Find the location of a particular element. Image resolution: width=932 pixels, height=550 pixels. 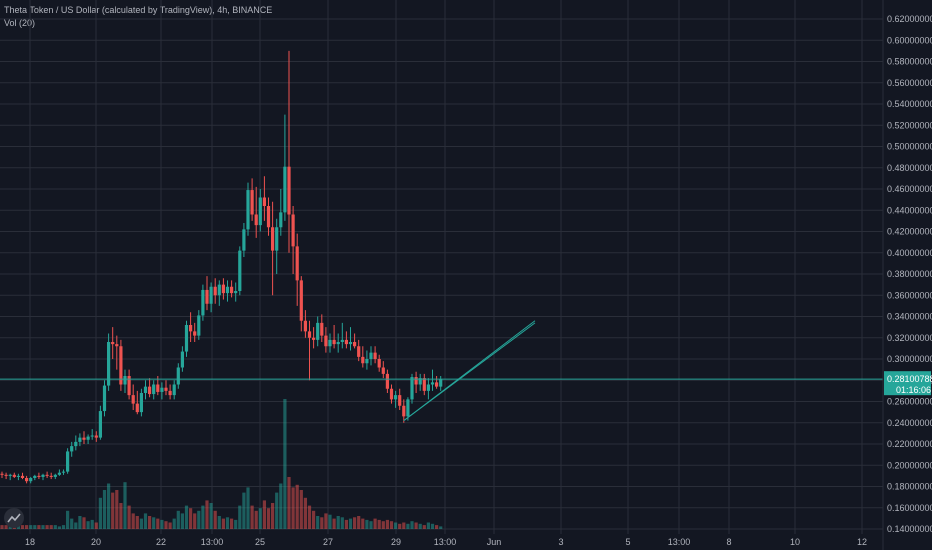

time-tick-label: 29 is located at coordinates (396, 542).